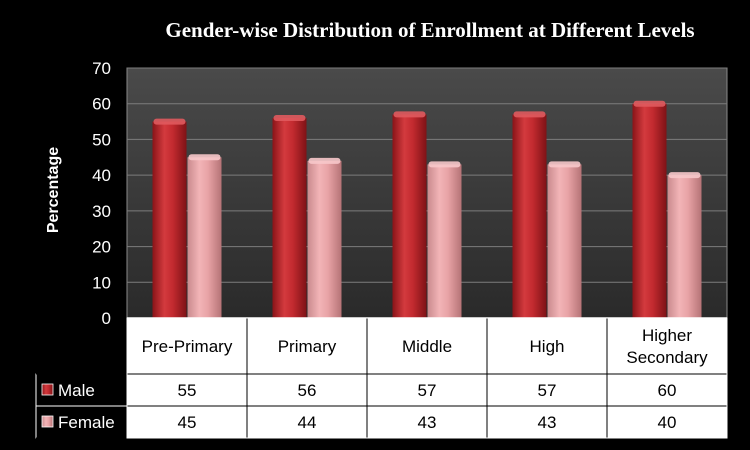 This screenshot has height=450, width=750. Describe the element at coordinates (307, 422) in the screenshot. I see `data-label-female: 44` at that location.